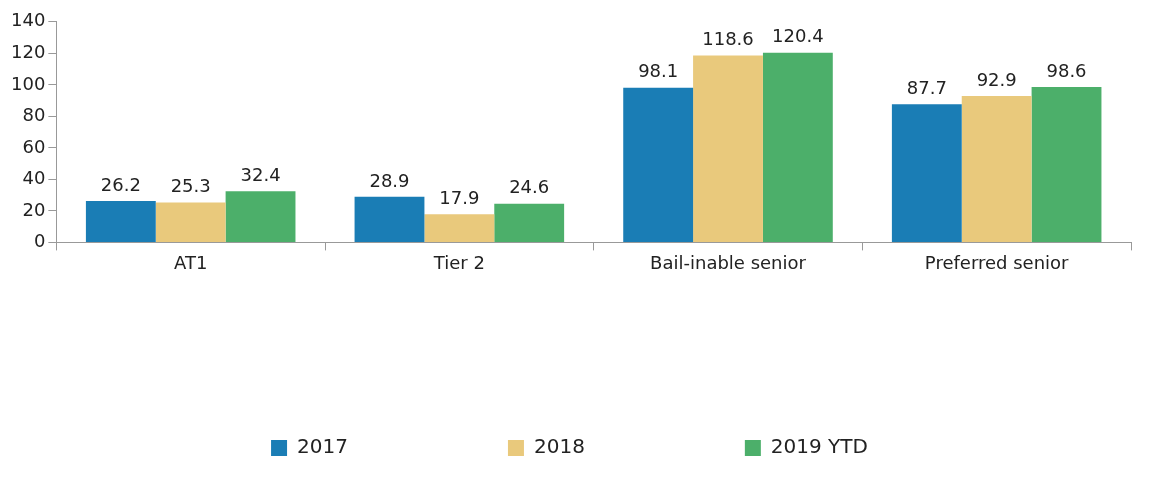  What do you see at coordinates (529, 187) in the screenshot?
I see `data-label: 24.6` at bounding box center [529, 187].